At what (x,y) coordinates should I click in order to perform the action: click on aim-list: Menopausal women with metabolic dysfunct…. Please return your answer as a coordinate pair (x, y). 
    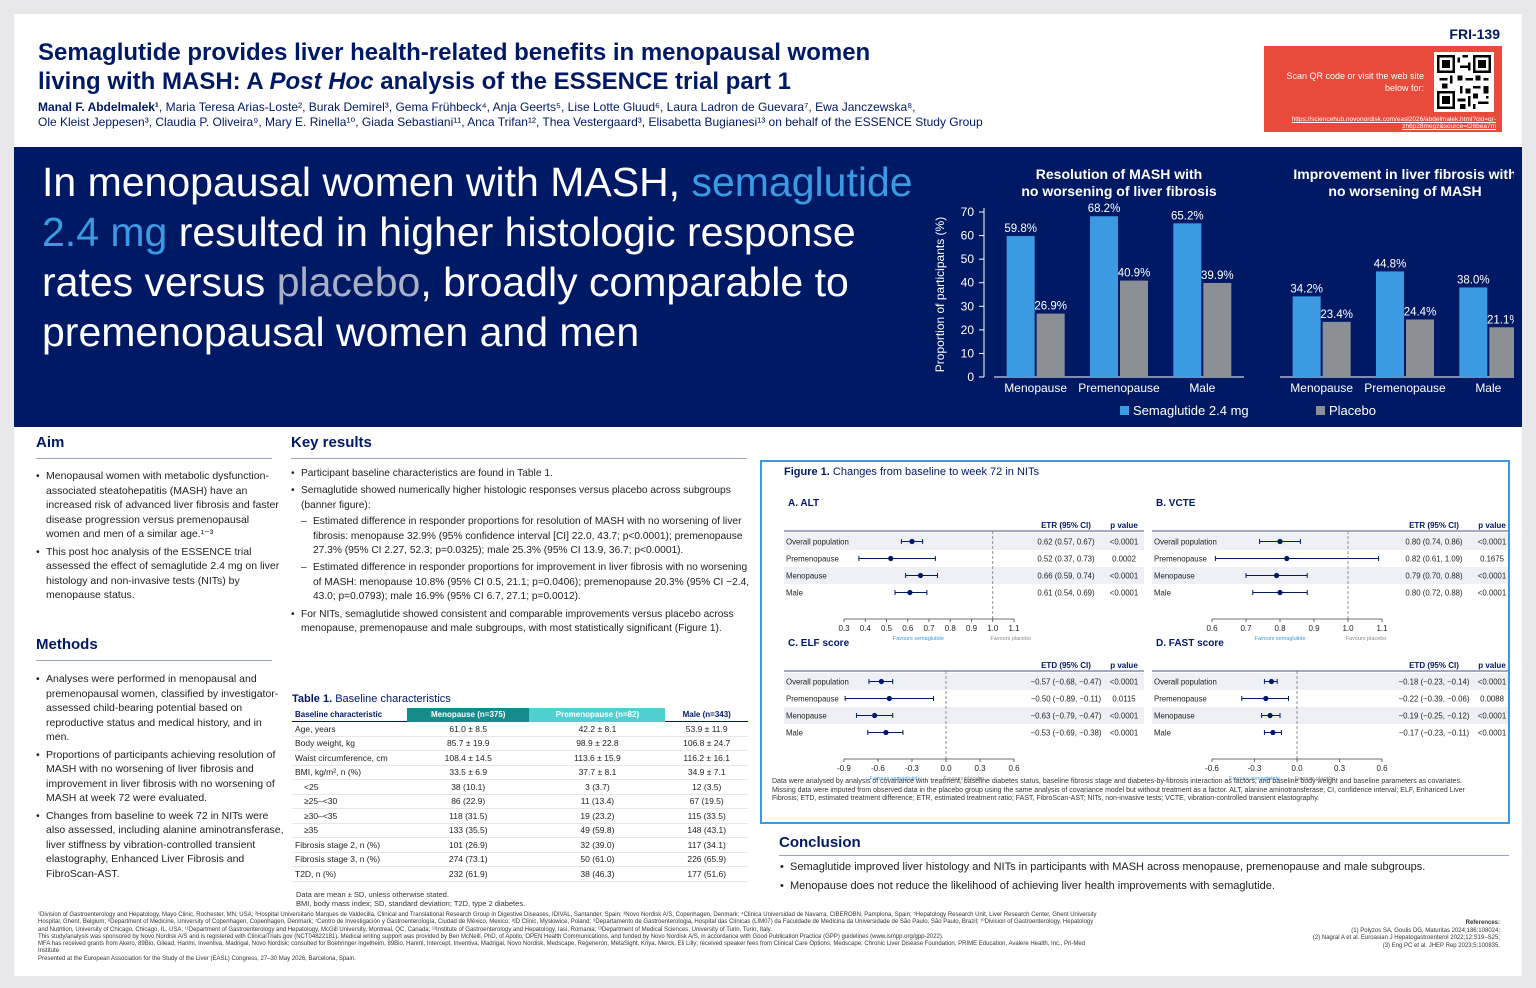
    Looking at the image, I should click on (158, 537).